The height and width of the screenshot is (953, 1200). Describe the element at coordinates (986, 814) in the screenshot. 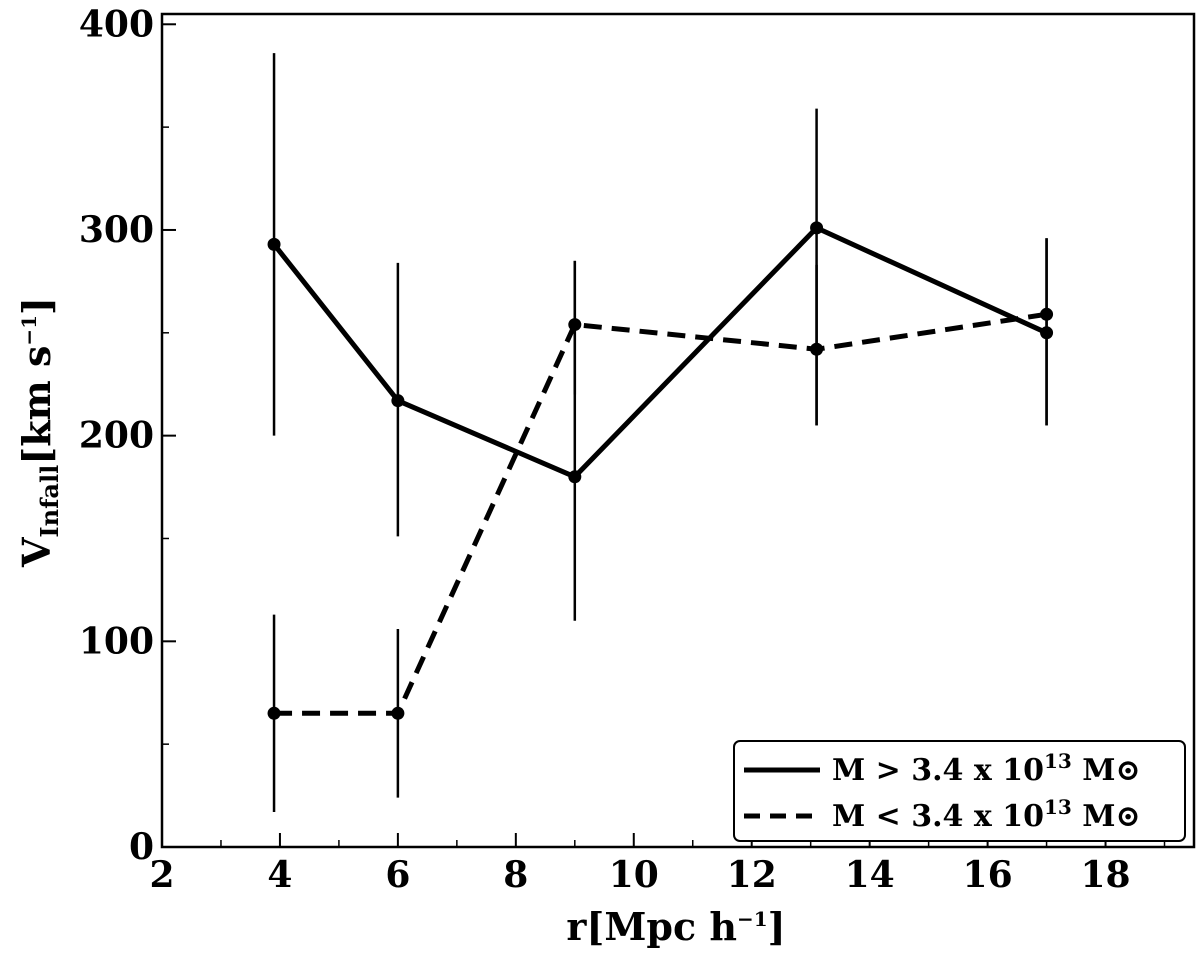

I see `legend-label-low-mass: M < 3.4 x 1013 M⊙` at that location.